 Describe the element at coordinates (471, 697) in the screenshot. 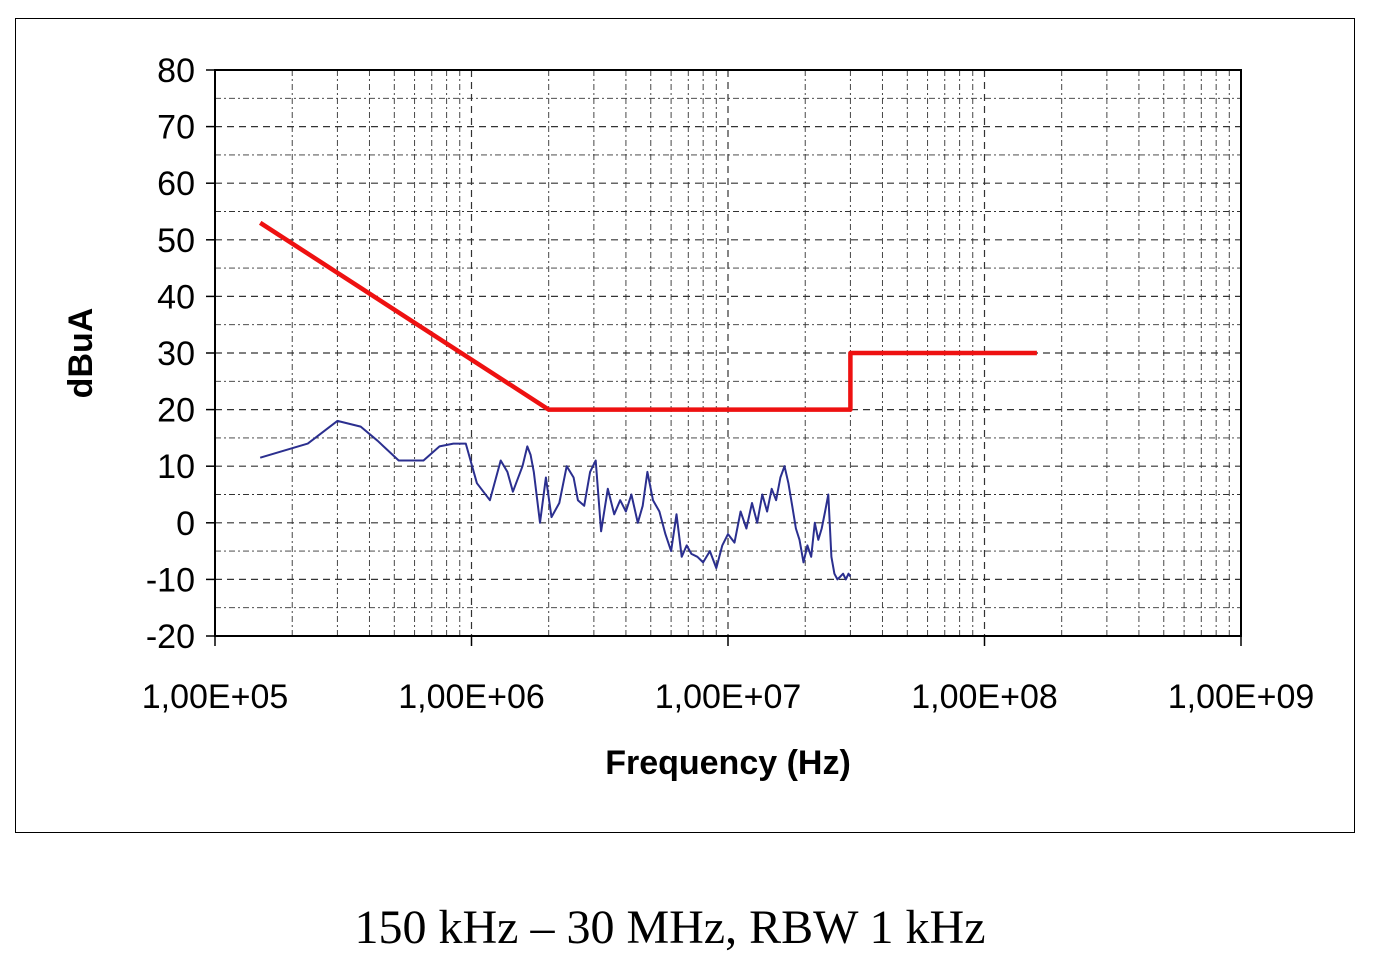

I see `x-tick-label: 1,00E+06` at that location.